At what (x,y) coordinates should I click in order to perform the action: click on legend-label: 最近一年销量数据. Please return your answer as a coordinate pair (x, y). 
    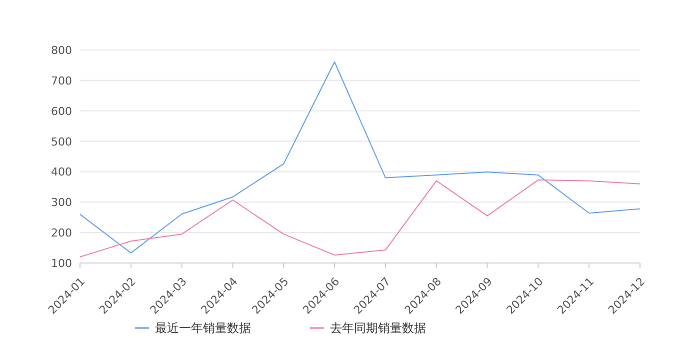
    Looking at the image, I should click on (203, 328).